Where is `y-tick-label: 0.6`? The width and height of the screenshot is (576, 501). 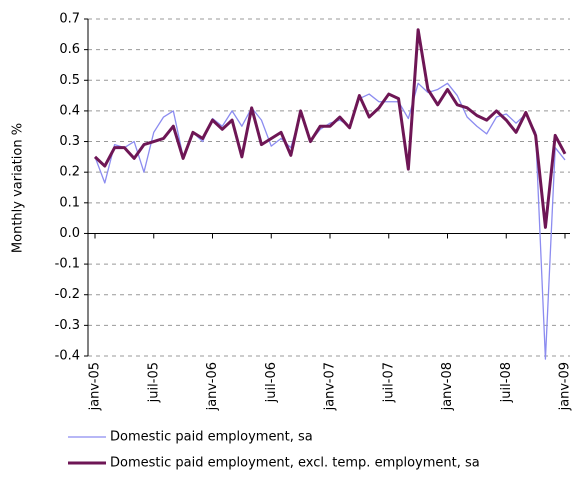
y-tick-label: 0.6 is located at coordinates (69, 49).